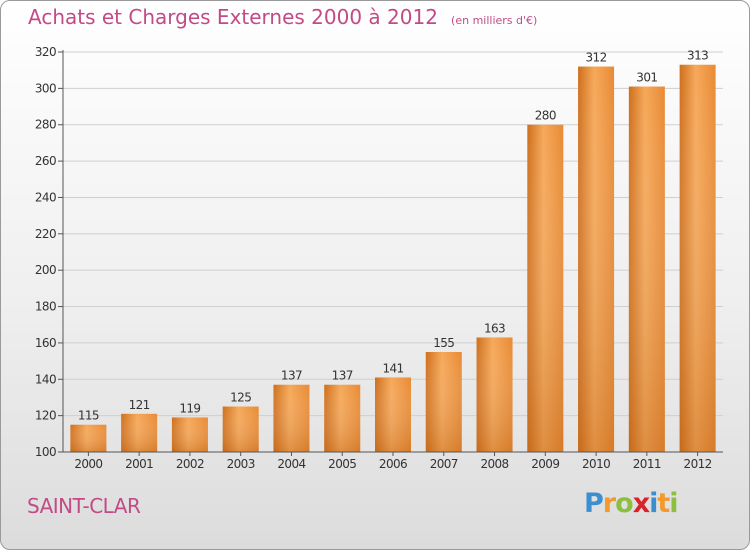 This screenshot has height=550, width=750. What do you see at coordinates (291, 464) in the screenshot?
I see `x-tick-label: 2004` at bounding box center [291, 464].